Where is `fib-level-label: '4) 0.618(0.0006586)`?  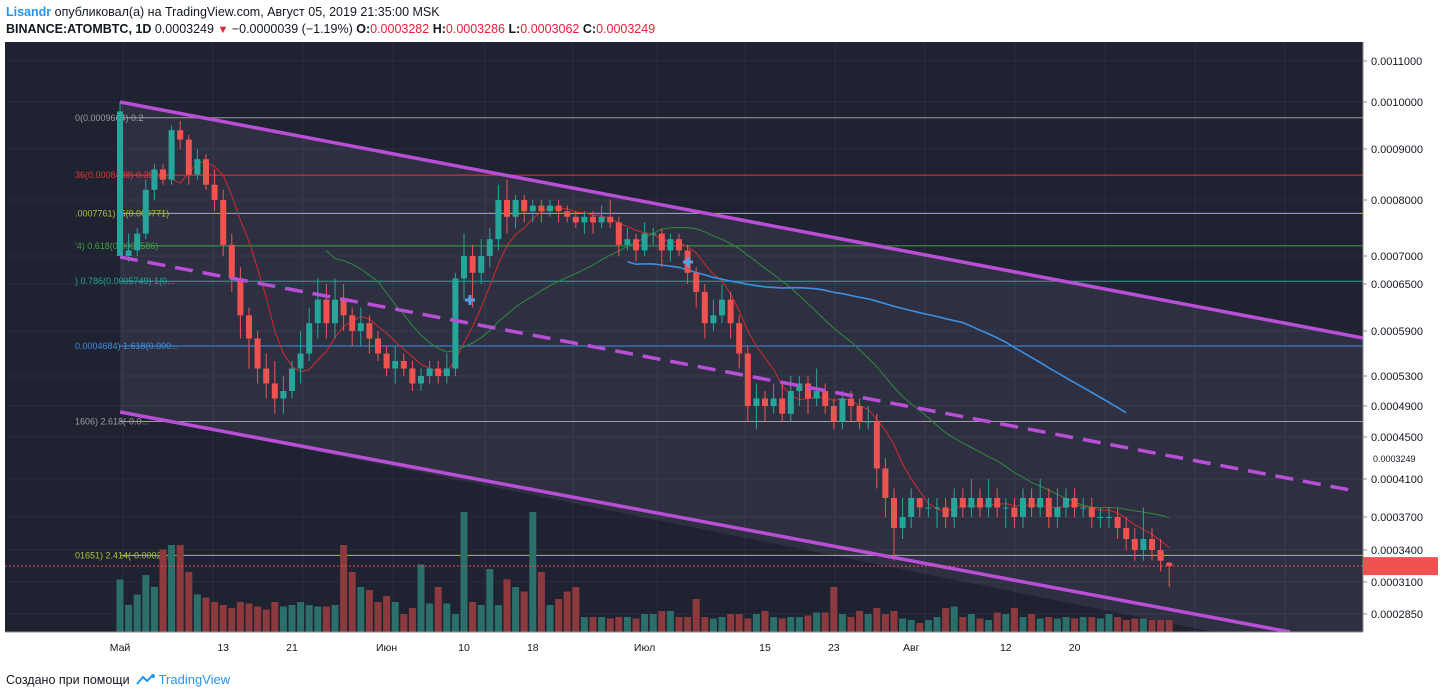 fib-level-label: '4) 0.618(0.0006586) is located at coordinates (116, 246).